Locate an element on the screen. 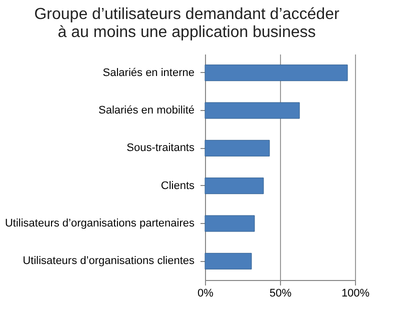 The image size is (400, 328). y-tick-label: Salariés en mobilité is located at coordinates (146, 110).